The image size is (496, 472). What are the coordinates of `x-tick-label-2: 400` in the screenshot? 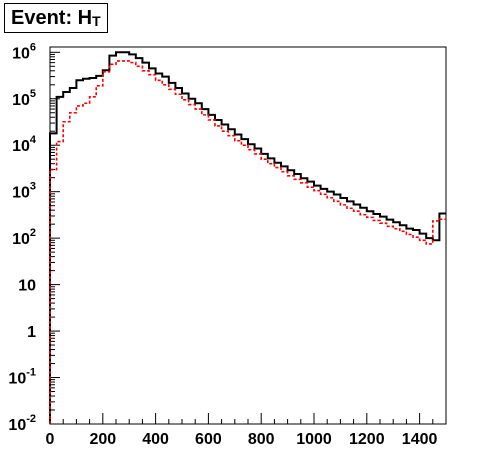 It's located at (155, 439).